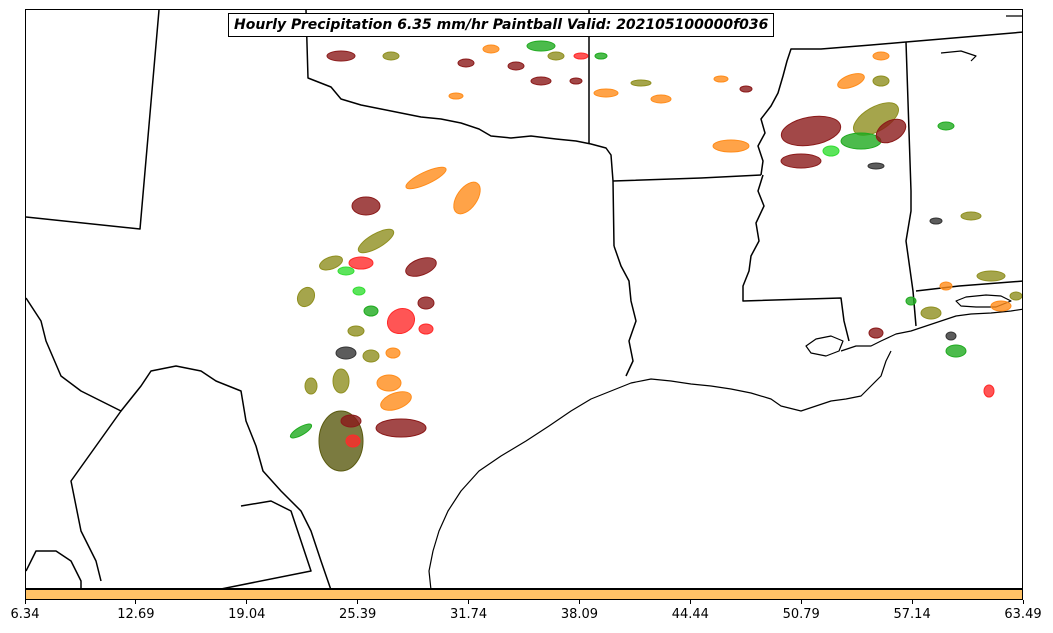  Describe the element at coordinates (801, 614) in the screenshot. I see `tick-label: 50.79` at that location.